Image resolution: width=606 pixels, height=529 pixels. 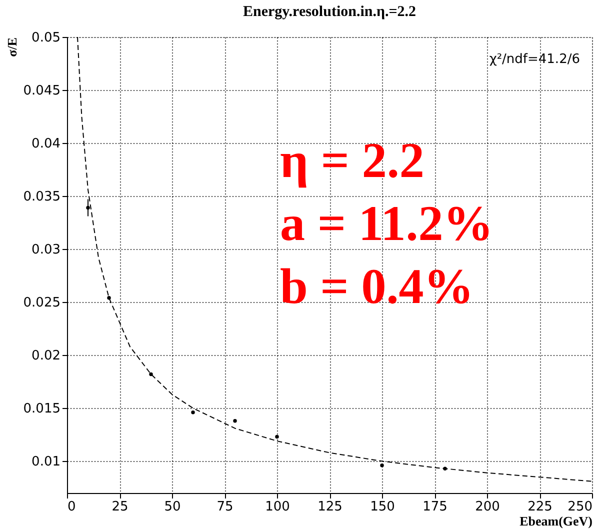 I want to click on x-tick-label: 225, so click(x=540, y=507).